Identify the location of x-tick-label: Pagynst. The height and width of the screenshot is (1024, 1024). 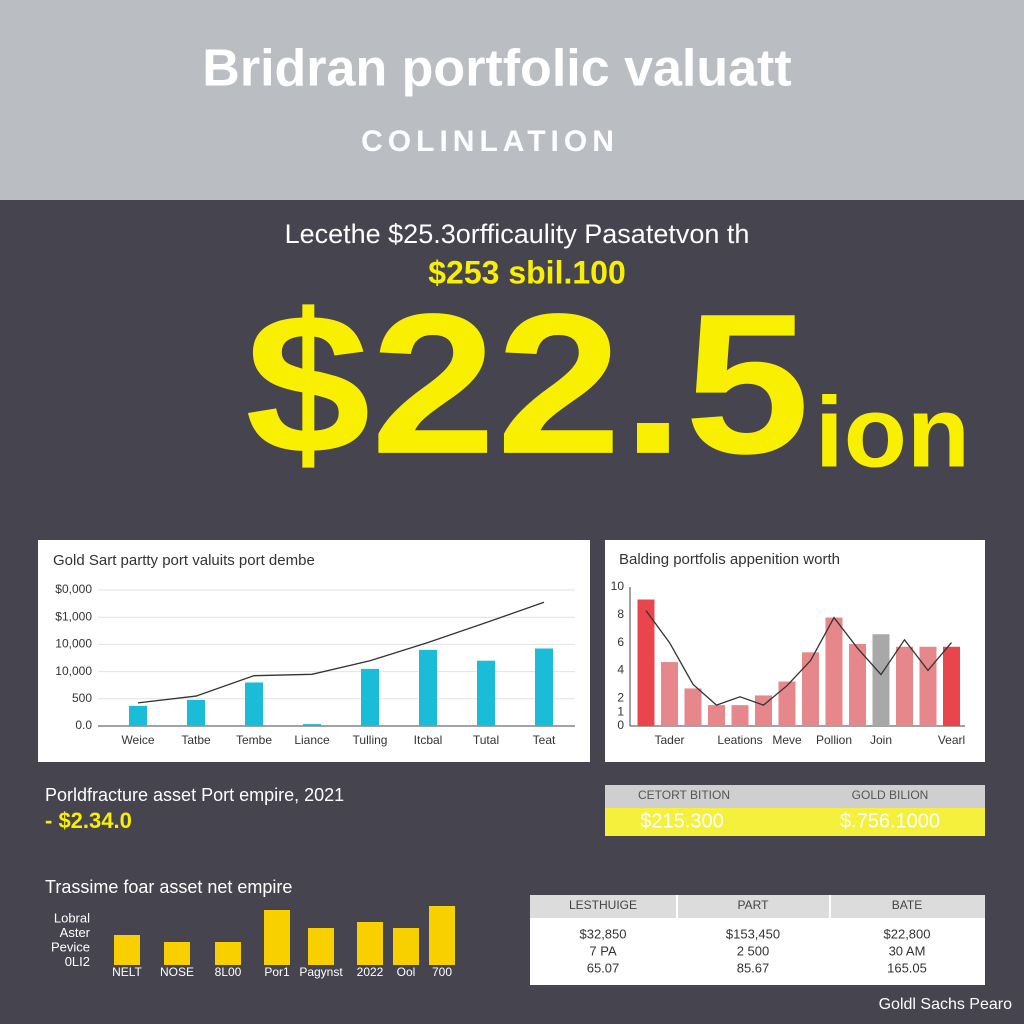
(321, 972).